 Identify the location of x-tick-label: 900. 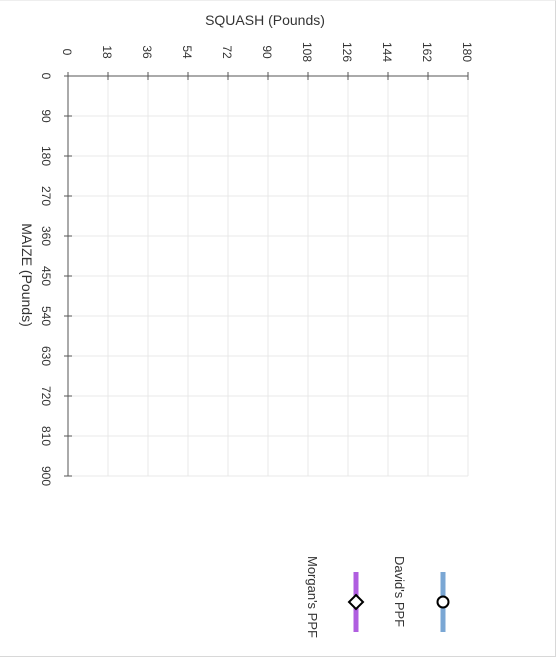
(46, 476).